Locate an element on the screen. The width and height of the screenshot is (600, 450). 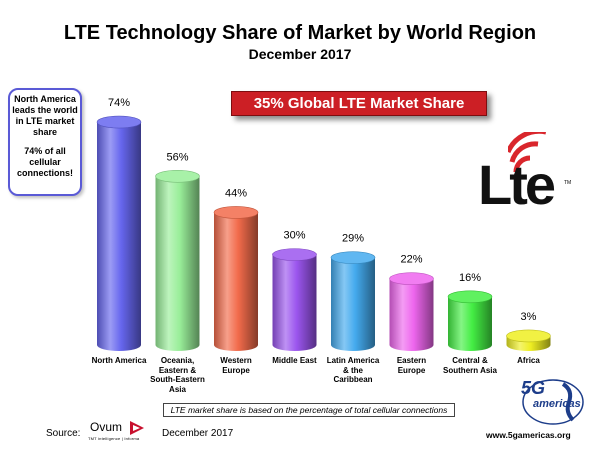
category-label: Western Europe is located at coordinates (236, 365).